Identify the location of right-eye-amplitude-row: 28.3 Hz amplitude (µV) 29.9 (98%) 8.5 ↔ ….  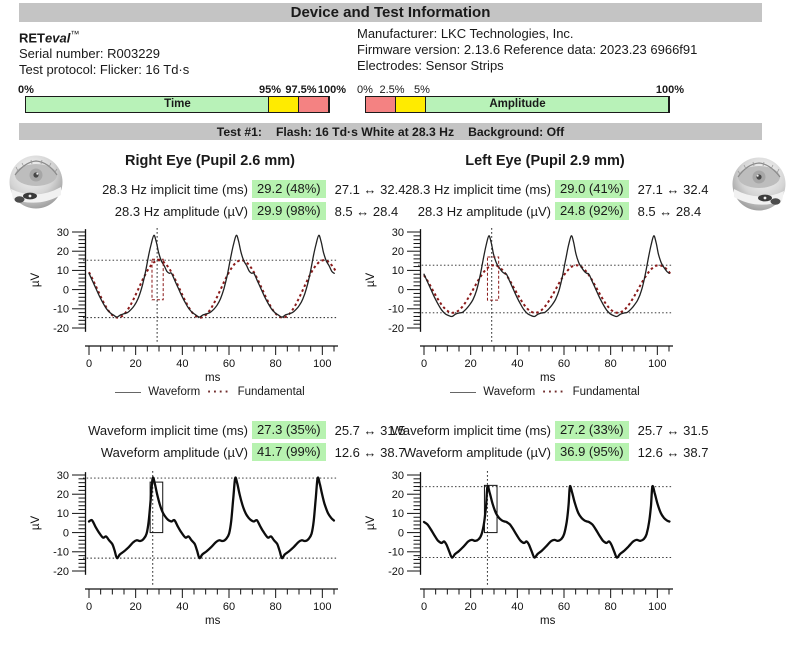
(214, 211).